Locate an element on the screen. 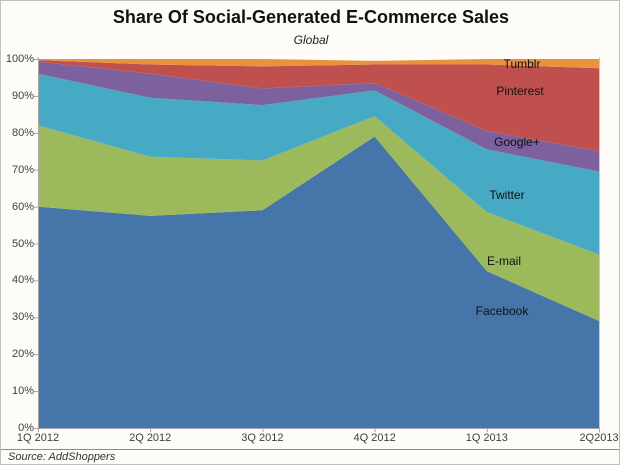  y-tick-label-70: 70% is located at coordinates (22, 169).